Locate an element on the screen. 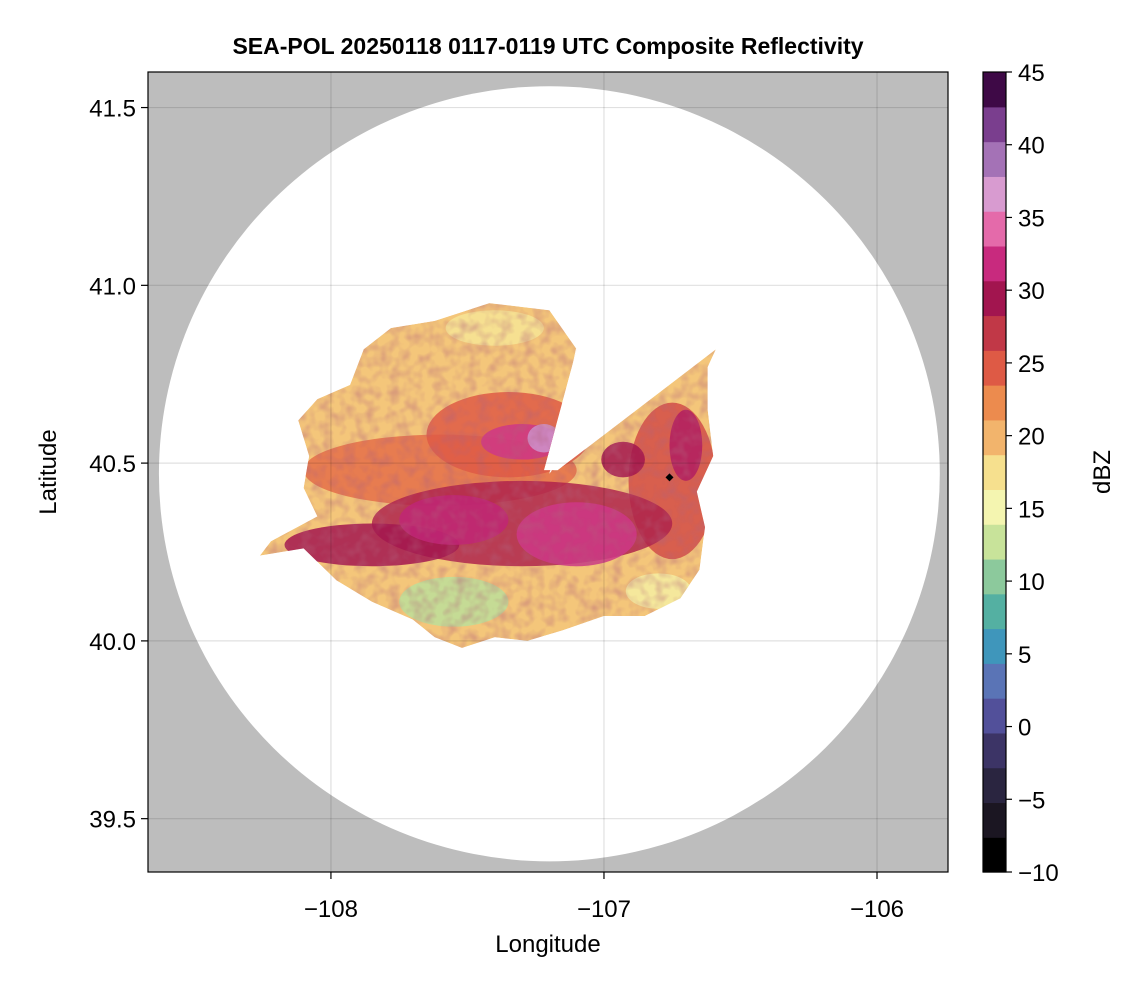  colorbar-tick-label: 35 is located at coordinates (1031, 218).